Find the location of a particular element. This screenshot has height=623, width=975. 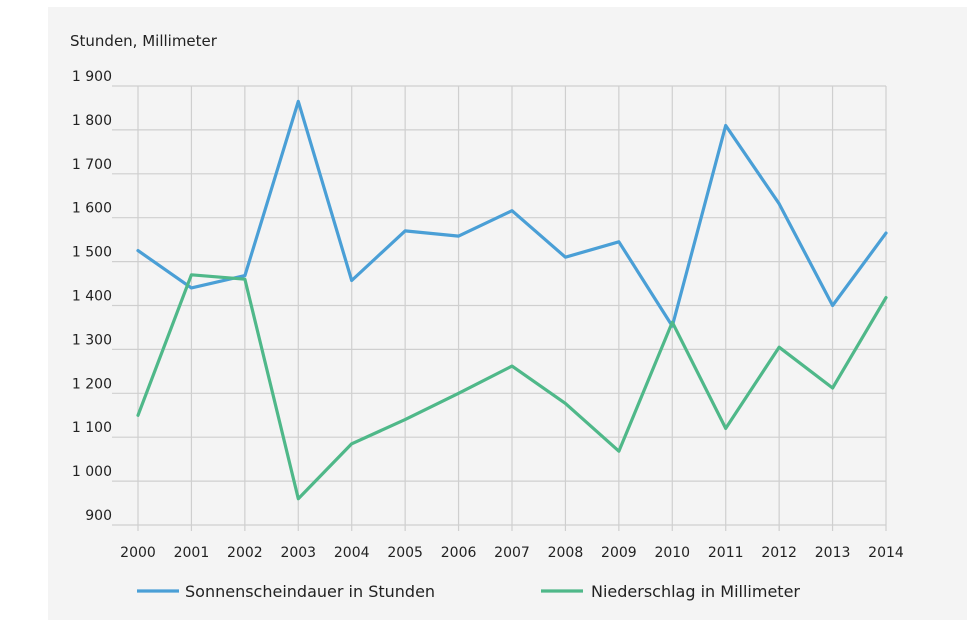

y-tick-label: 1 400 is located at coordinates (92, 297).